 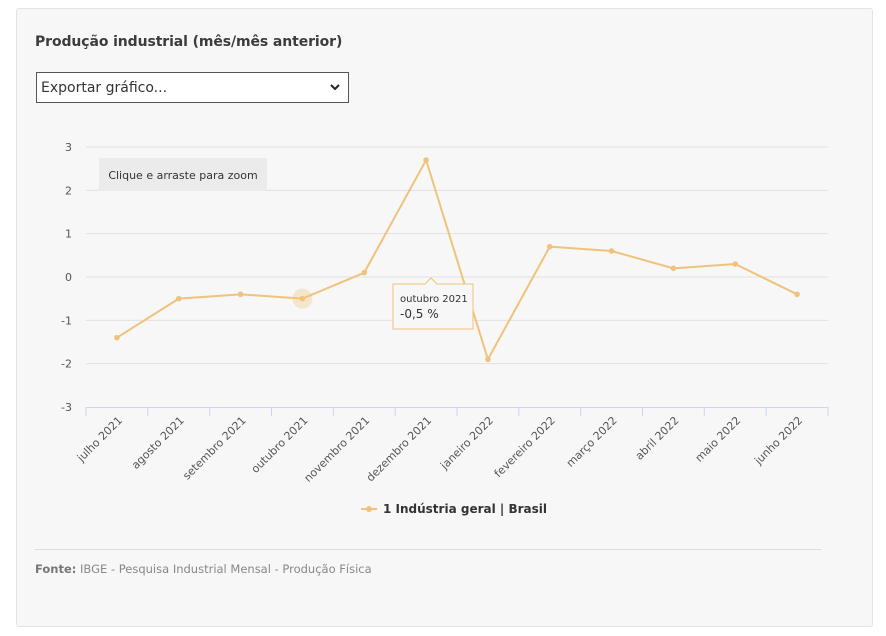 I want to click on tooltip-value: -0,5 %, so click(x=419, y=314).